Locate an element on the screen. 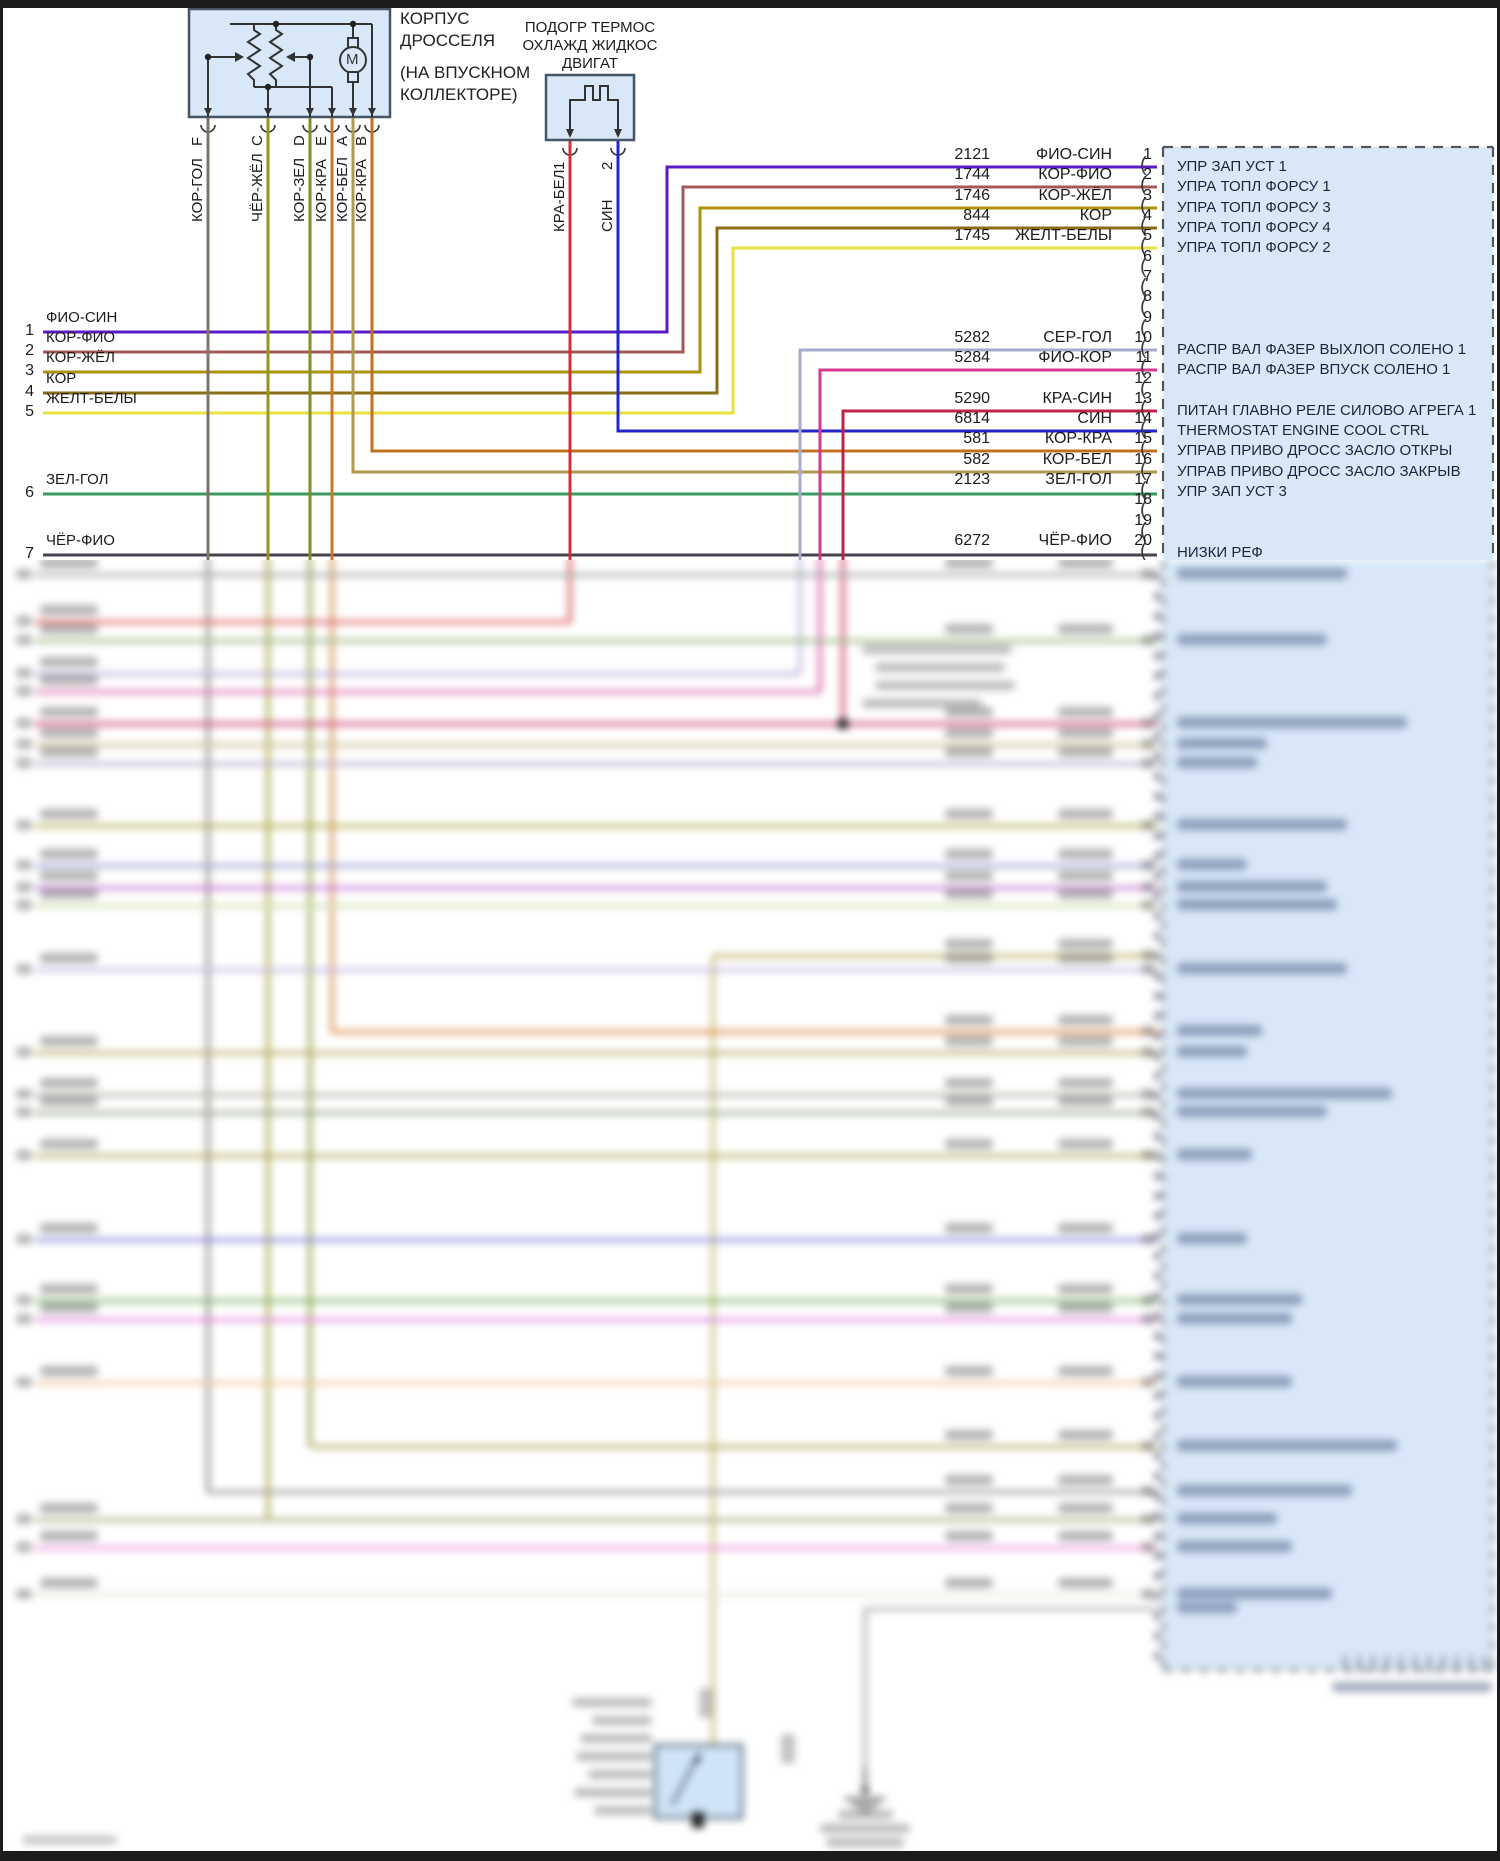 This screenshot has height=1861, width=1500. throttle-body-title-line2: ДРОССЕЛЯ is located at coordinates (448, 40).